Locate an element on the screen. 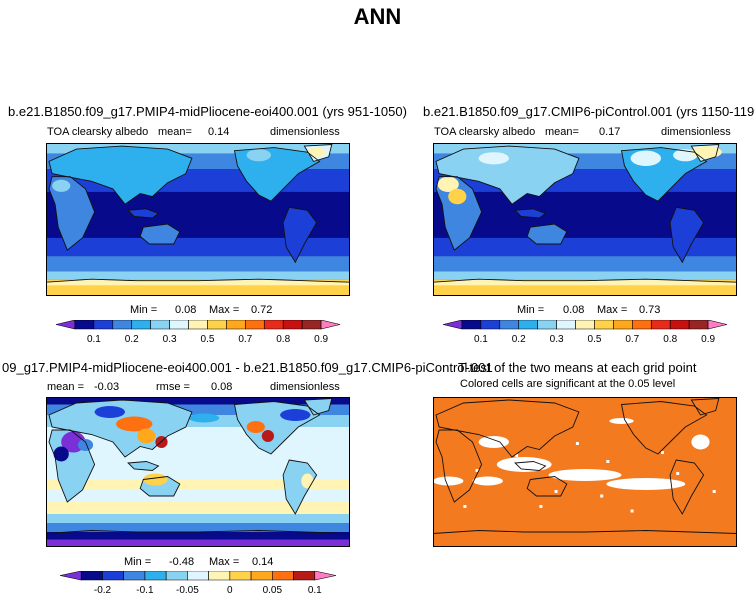 Image resolution: width=755 pixels, height=598 pixels. panel2-map-indonesia-fill is located at coordinates (530, 213).